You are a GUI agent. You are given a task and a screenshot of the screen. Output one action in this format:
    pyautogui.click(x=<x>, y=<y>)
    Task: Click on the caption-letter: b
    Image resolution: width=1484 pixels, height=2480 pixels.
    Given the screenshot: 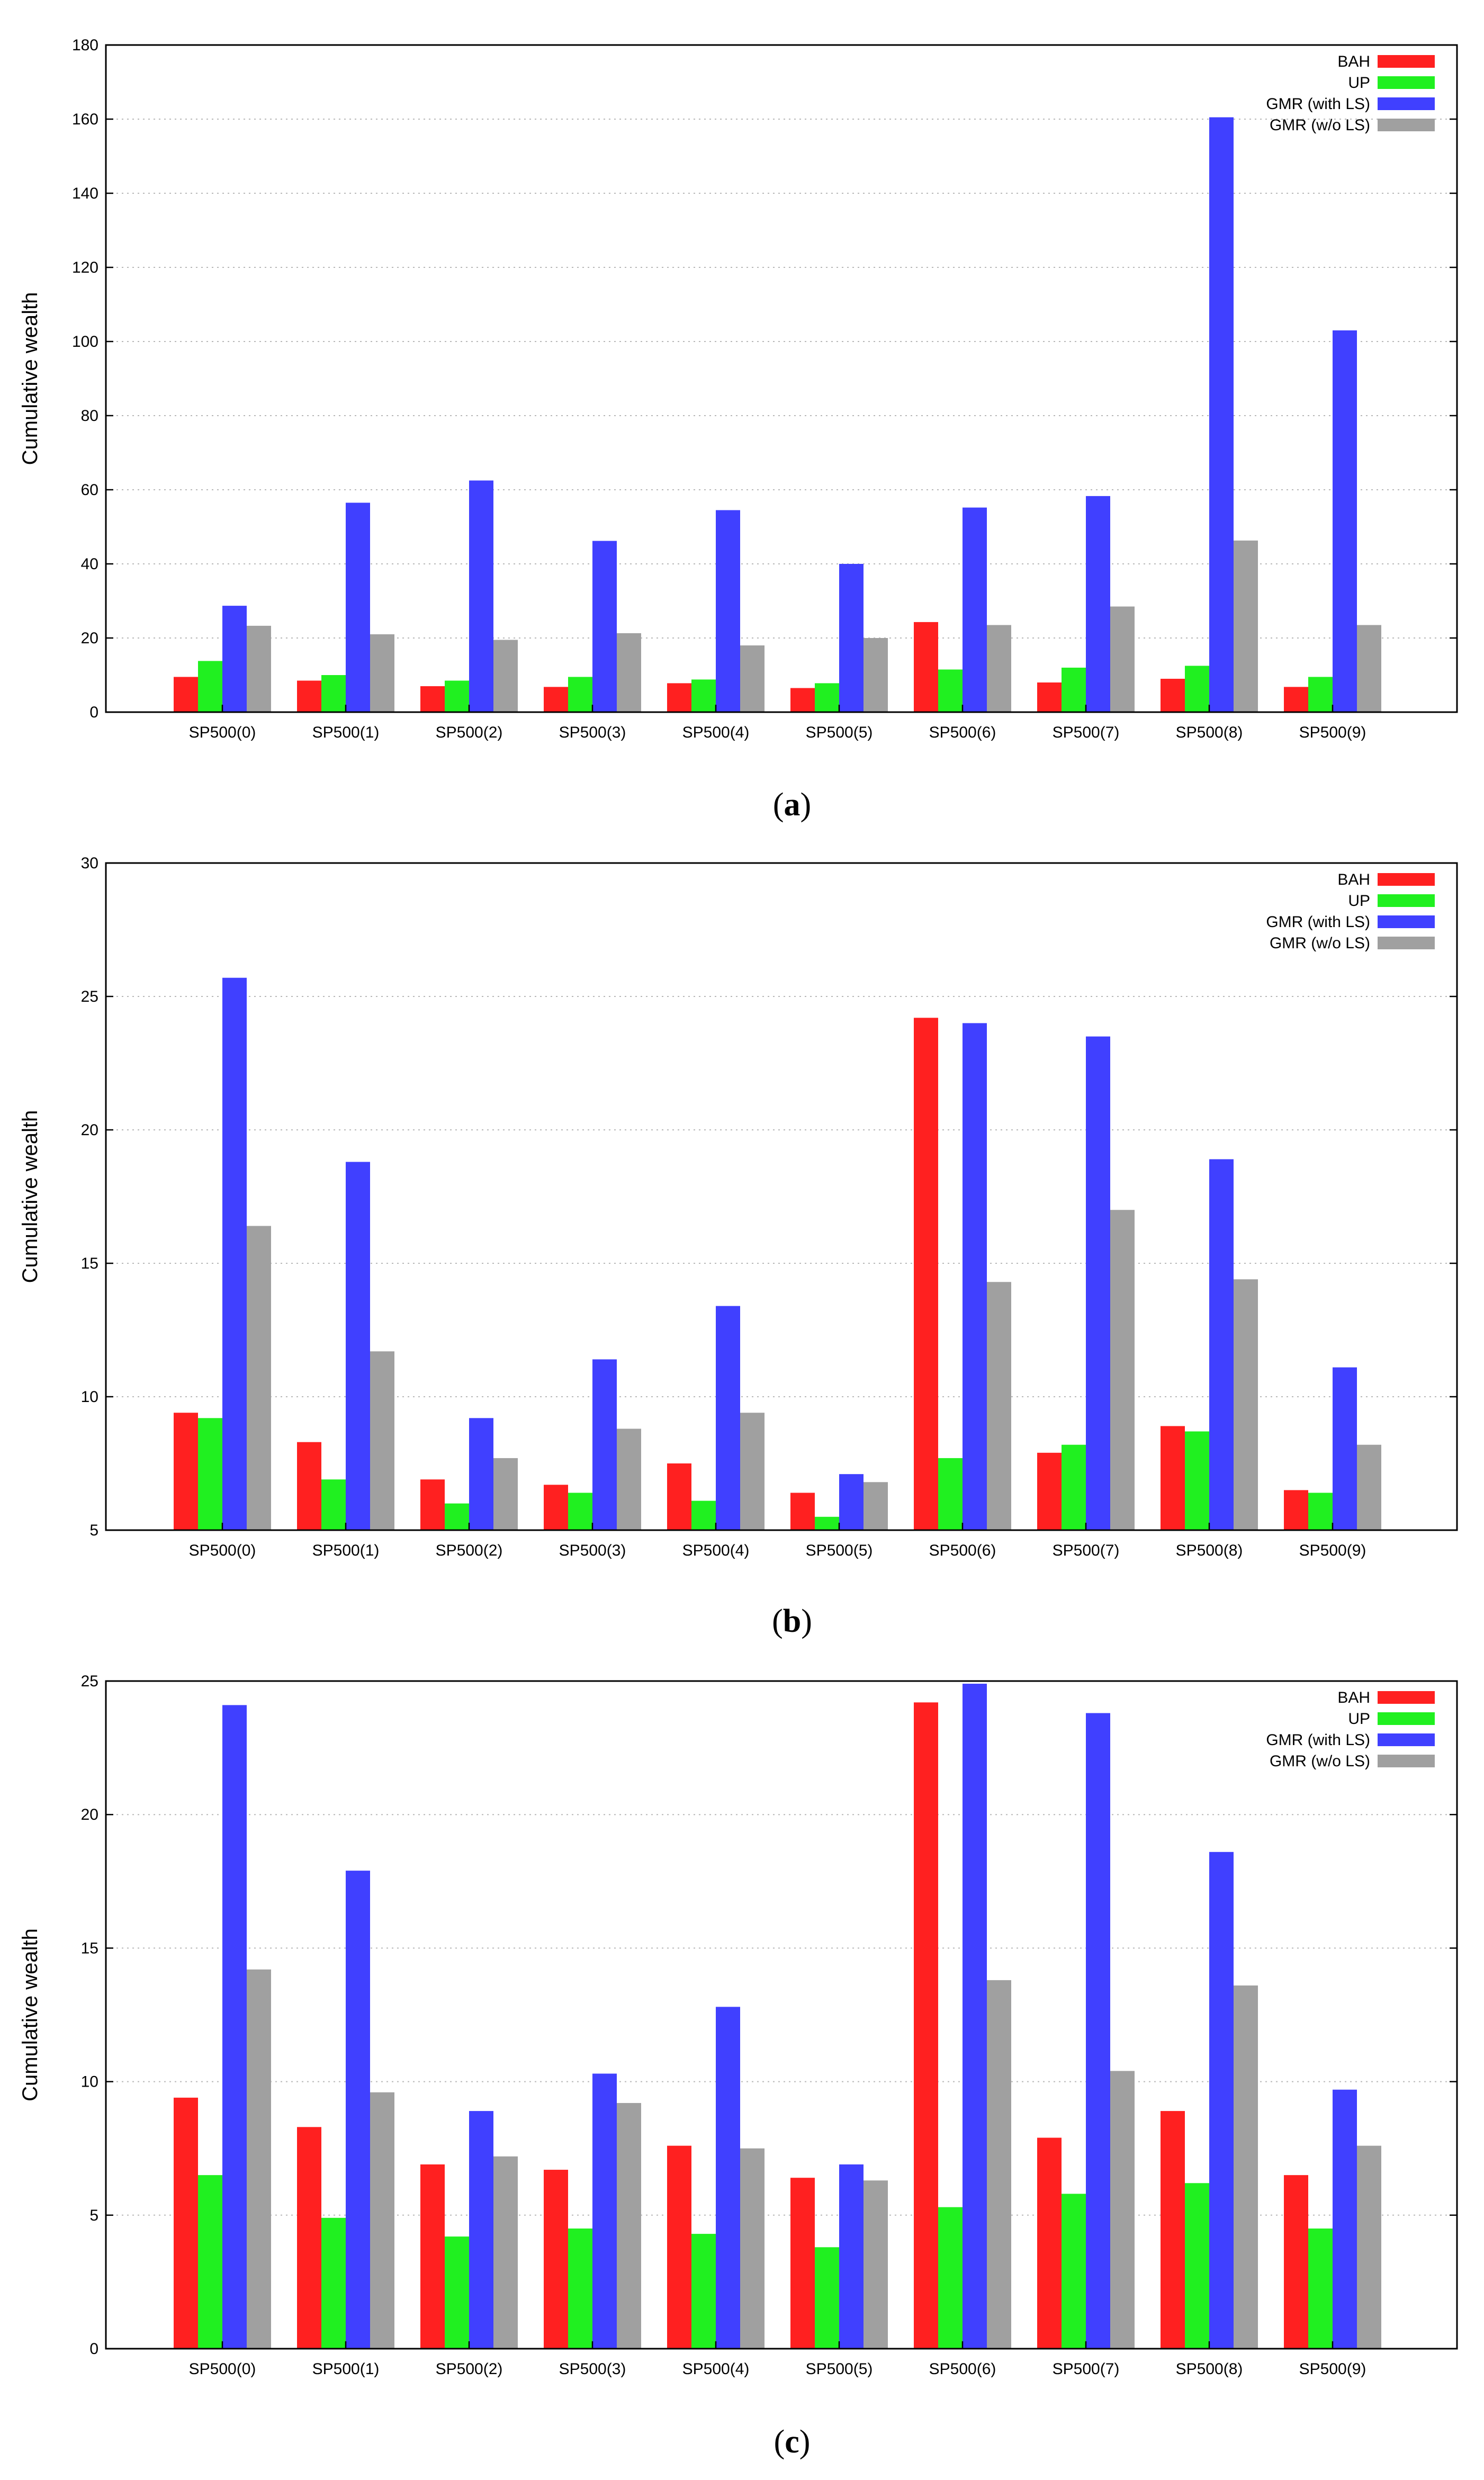 What is the action you would take?
    pyautogui.click(x=792, y=1621)
    